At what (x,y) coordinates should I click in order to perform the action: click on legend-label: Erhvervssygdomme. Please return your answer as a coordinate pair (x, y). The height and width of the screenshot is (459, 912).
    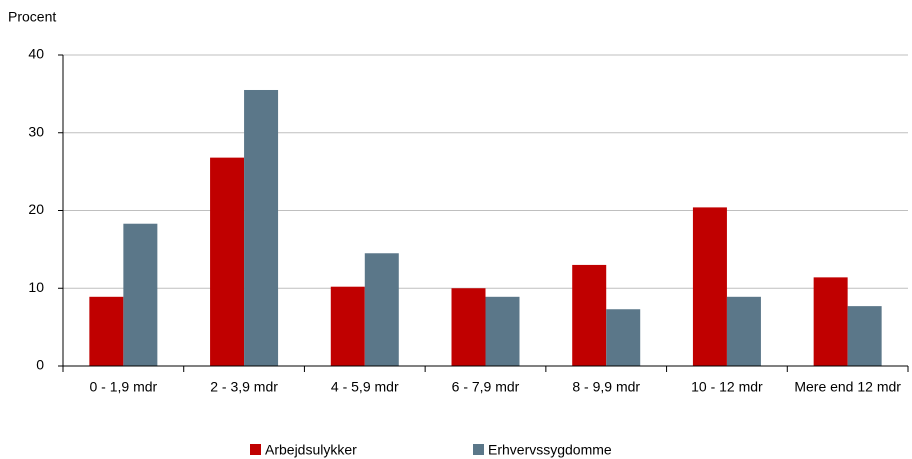
    Looking at the image, I should click on (550, 450).